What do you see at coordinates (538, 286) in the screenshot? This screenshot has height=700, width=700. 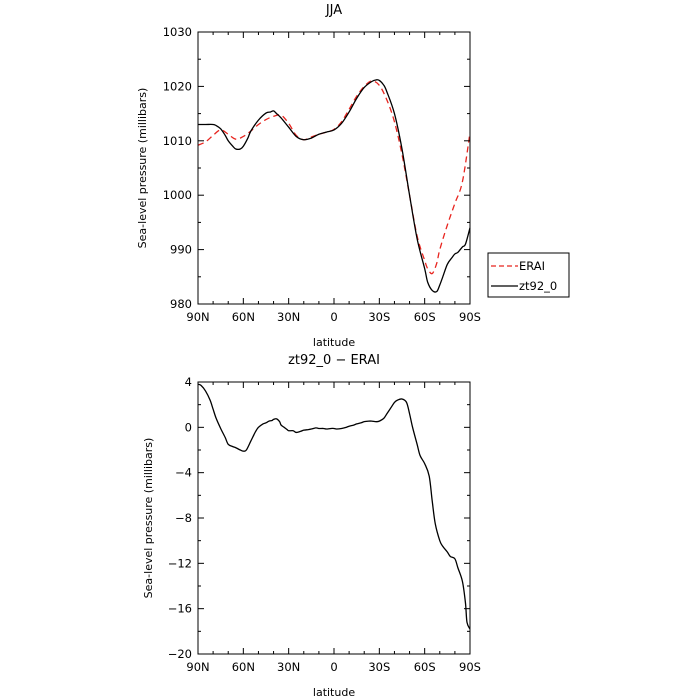 I see `legend-label-zt92: zt92_0` at bounding box center [538, 286].